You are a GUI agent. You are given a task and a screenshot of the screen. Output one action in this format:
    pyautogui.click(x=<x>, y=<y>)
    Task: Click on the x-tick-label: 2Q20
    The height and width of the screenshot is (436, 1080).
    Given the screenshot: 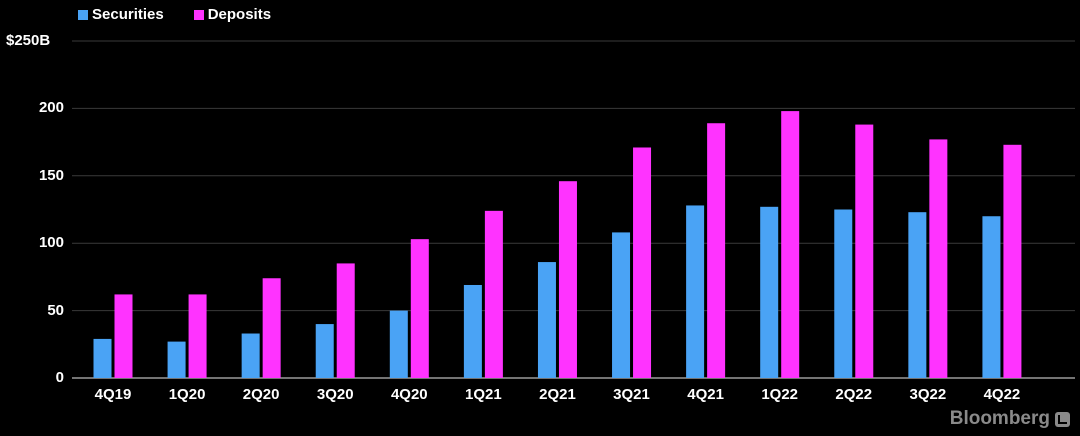 What is the action you would take?
    pyautogui.click(x=261, y=394)
    